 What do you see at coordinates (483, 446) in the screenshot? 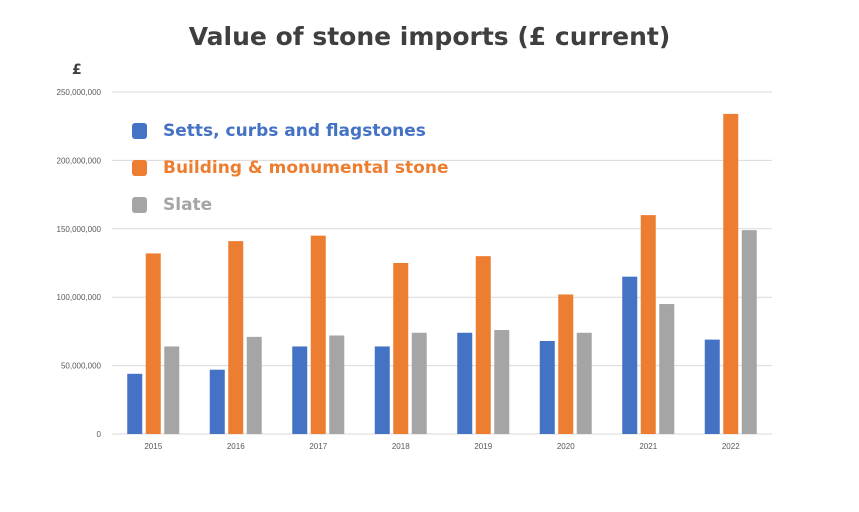
I see `x-tick-label: 2019` at bounding box center [483, 446].